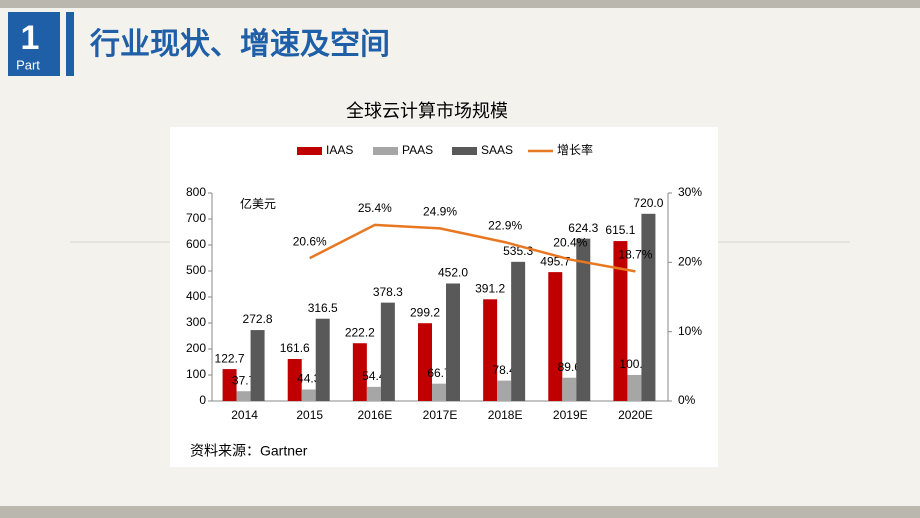  What do you see at coordinates (690, 331) in the screenshot?
I see `y2-tick-label: 10%` at bounding box center [690, 331].